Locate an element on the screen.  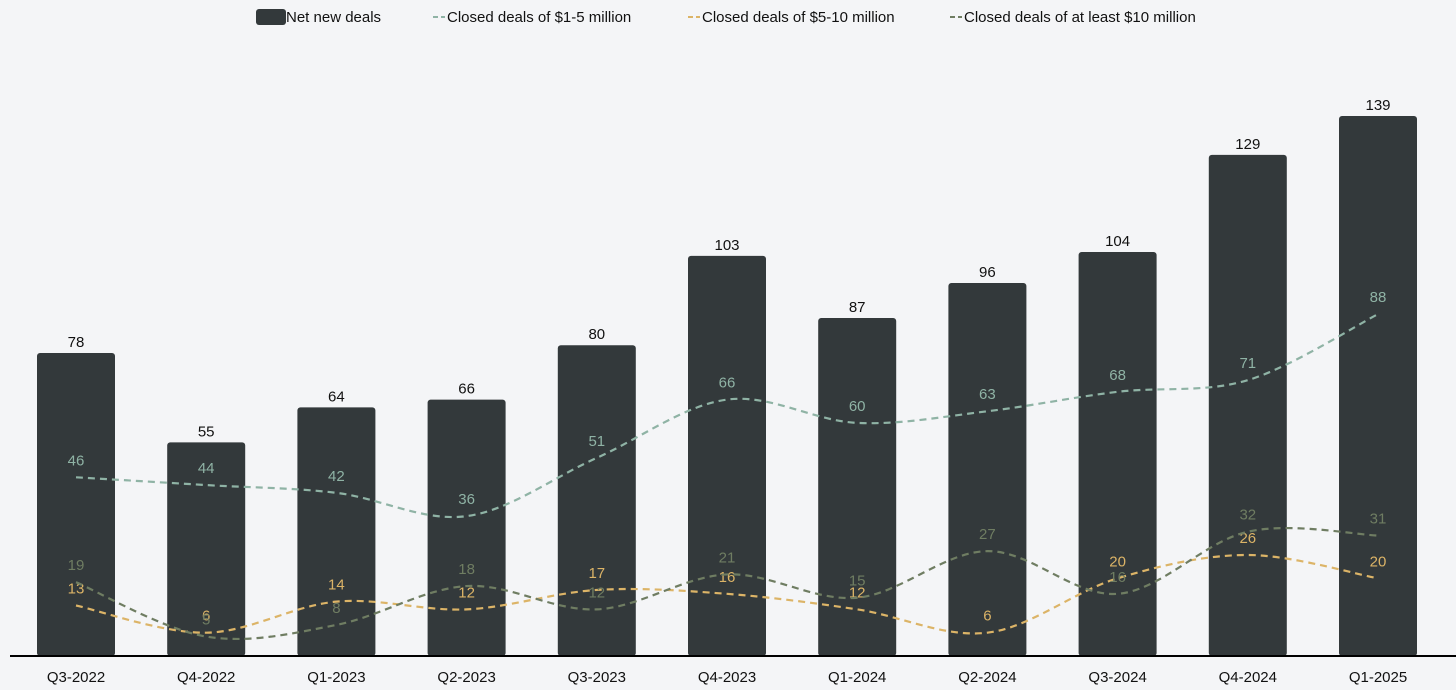
x-tick-label: Q4-2022 is located at coordinates (206, 677).